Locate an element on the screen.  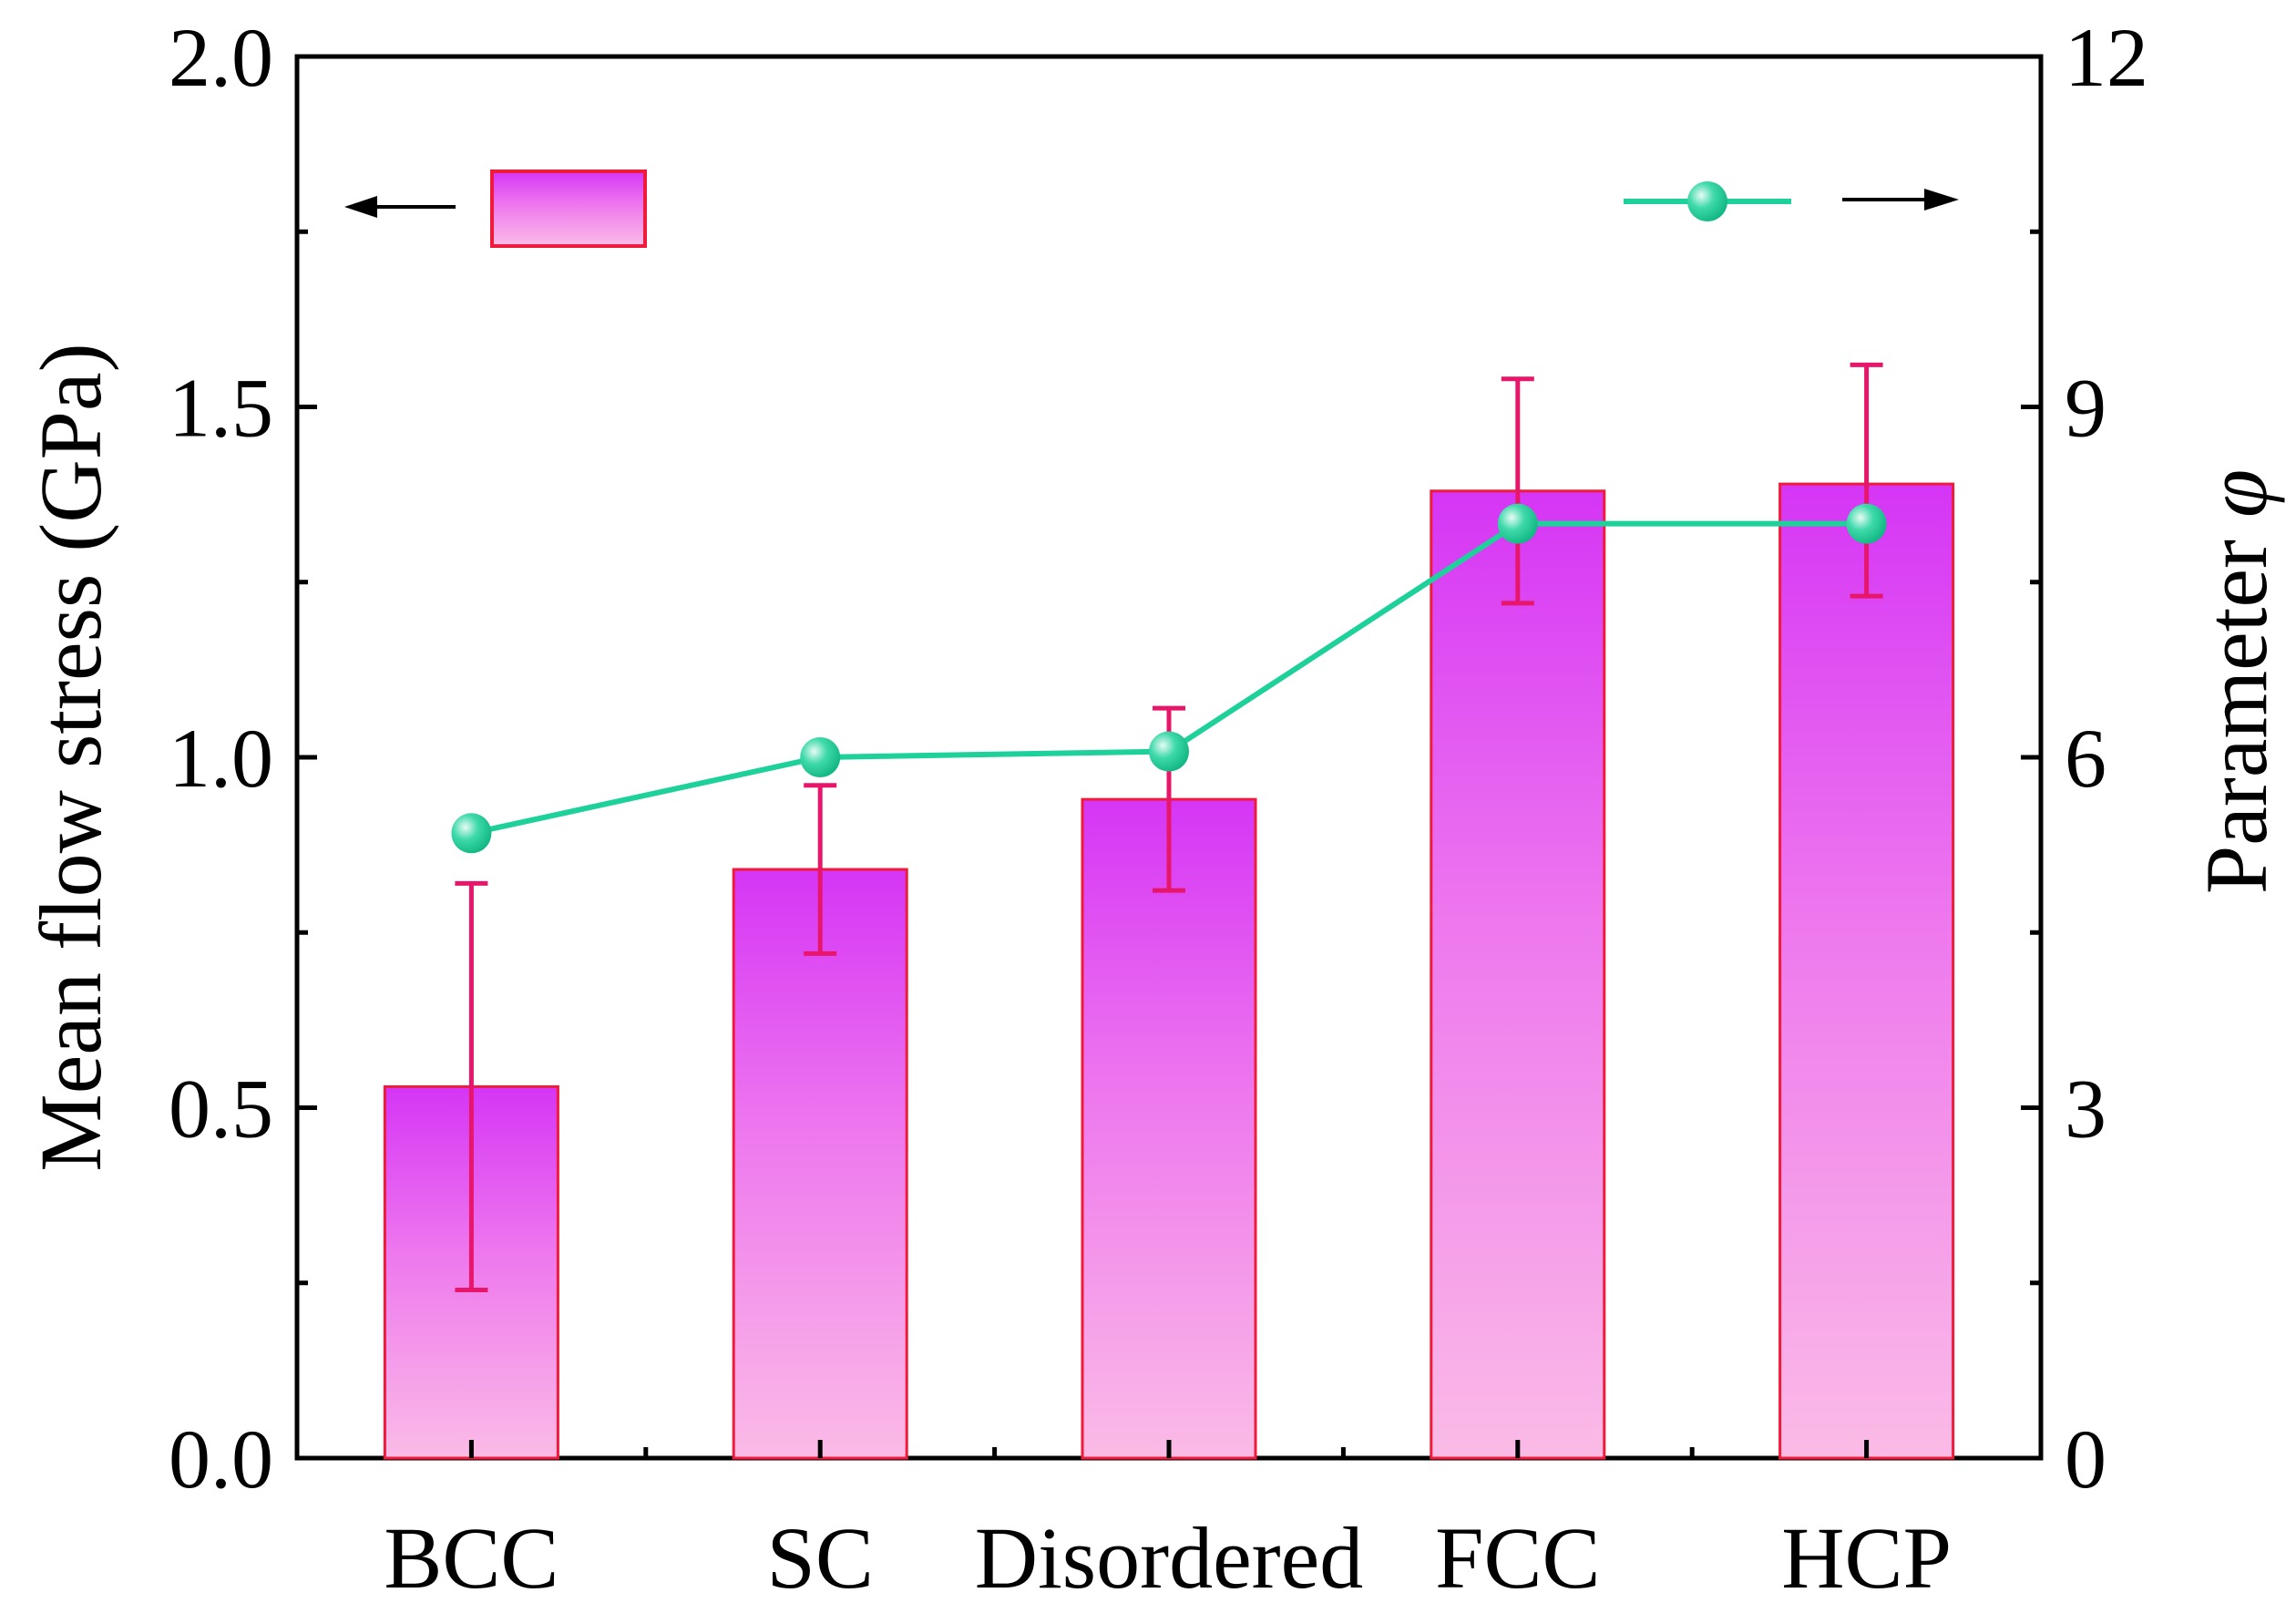
legend-right-arrowhead is located at coordinates (1941, 200).